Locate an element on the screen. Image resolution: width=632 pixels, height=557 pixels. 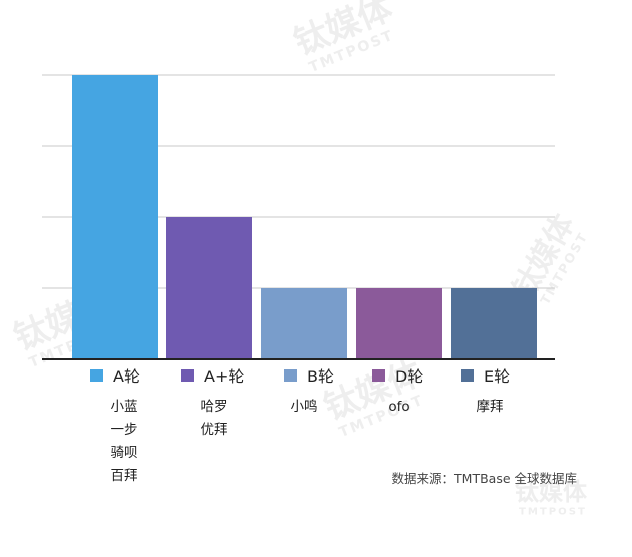
company-name: 骑呗 is located at coordinates (124, 453).